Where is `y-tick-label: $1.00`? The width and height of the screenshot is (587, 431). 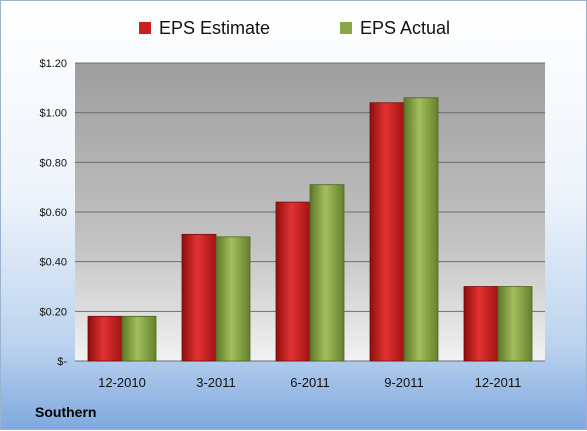
y-tick-label: $1.00 is located at coordinates (53, 114).